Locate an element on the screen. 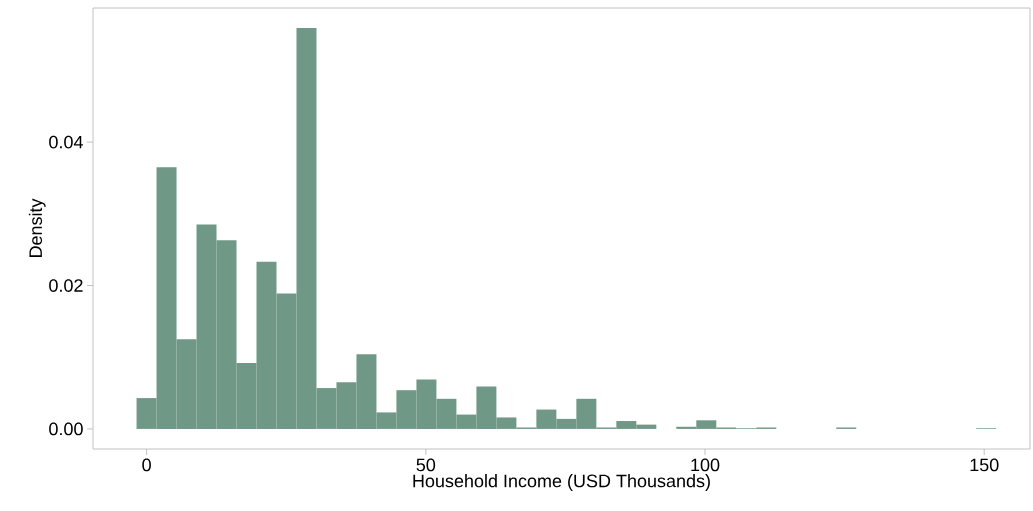 The image size is (1033, 511). x-axis-title: Household Income (USD Thousands) is located at coordinates (561, 482).